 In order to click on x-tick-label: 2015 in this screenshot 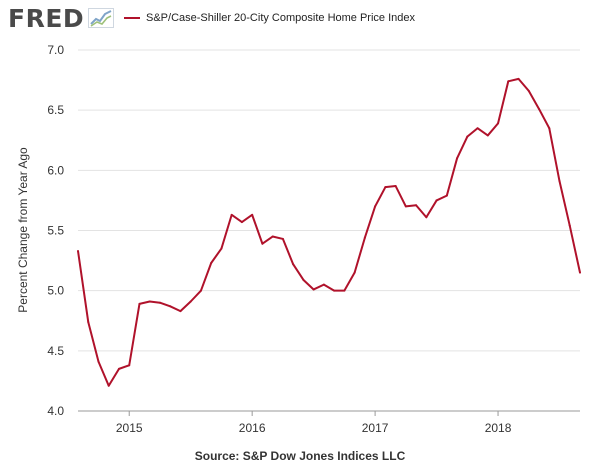, I will do `click(129, 428)`.